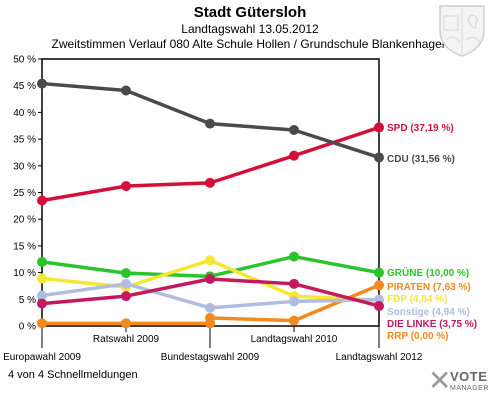 This screenshot has width=500, height=400. What do you see at coordinates (462, 31) in the screenshot?
I see `coat-of-arms-icon` at bounding box center [462, 31].